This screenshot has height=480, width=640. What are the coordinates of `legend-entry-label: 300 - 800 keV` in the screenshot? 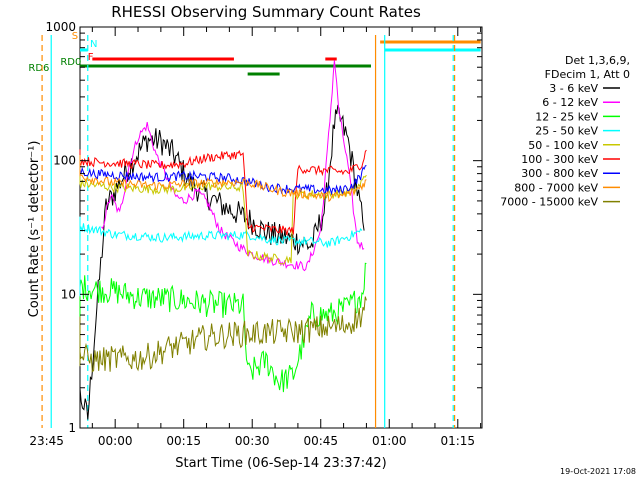 It's located at (559, 173).